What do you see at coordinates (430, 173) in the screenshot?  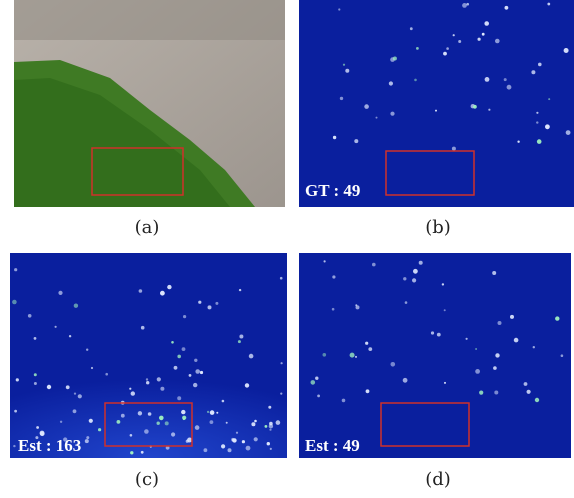 I see `highlight-box` at bounding box center [430, 173].